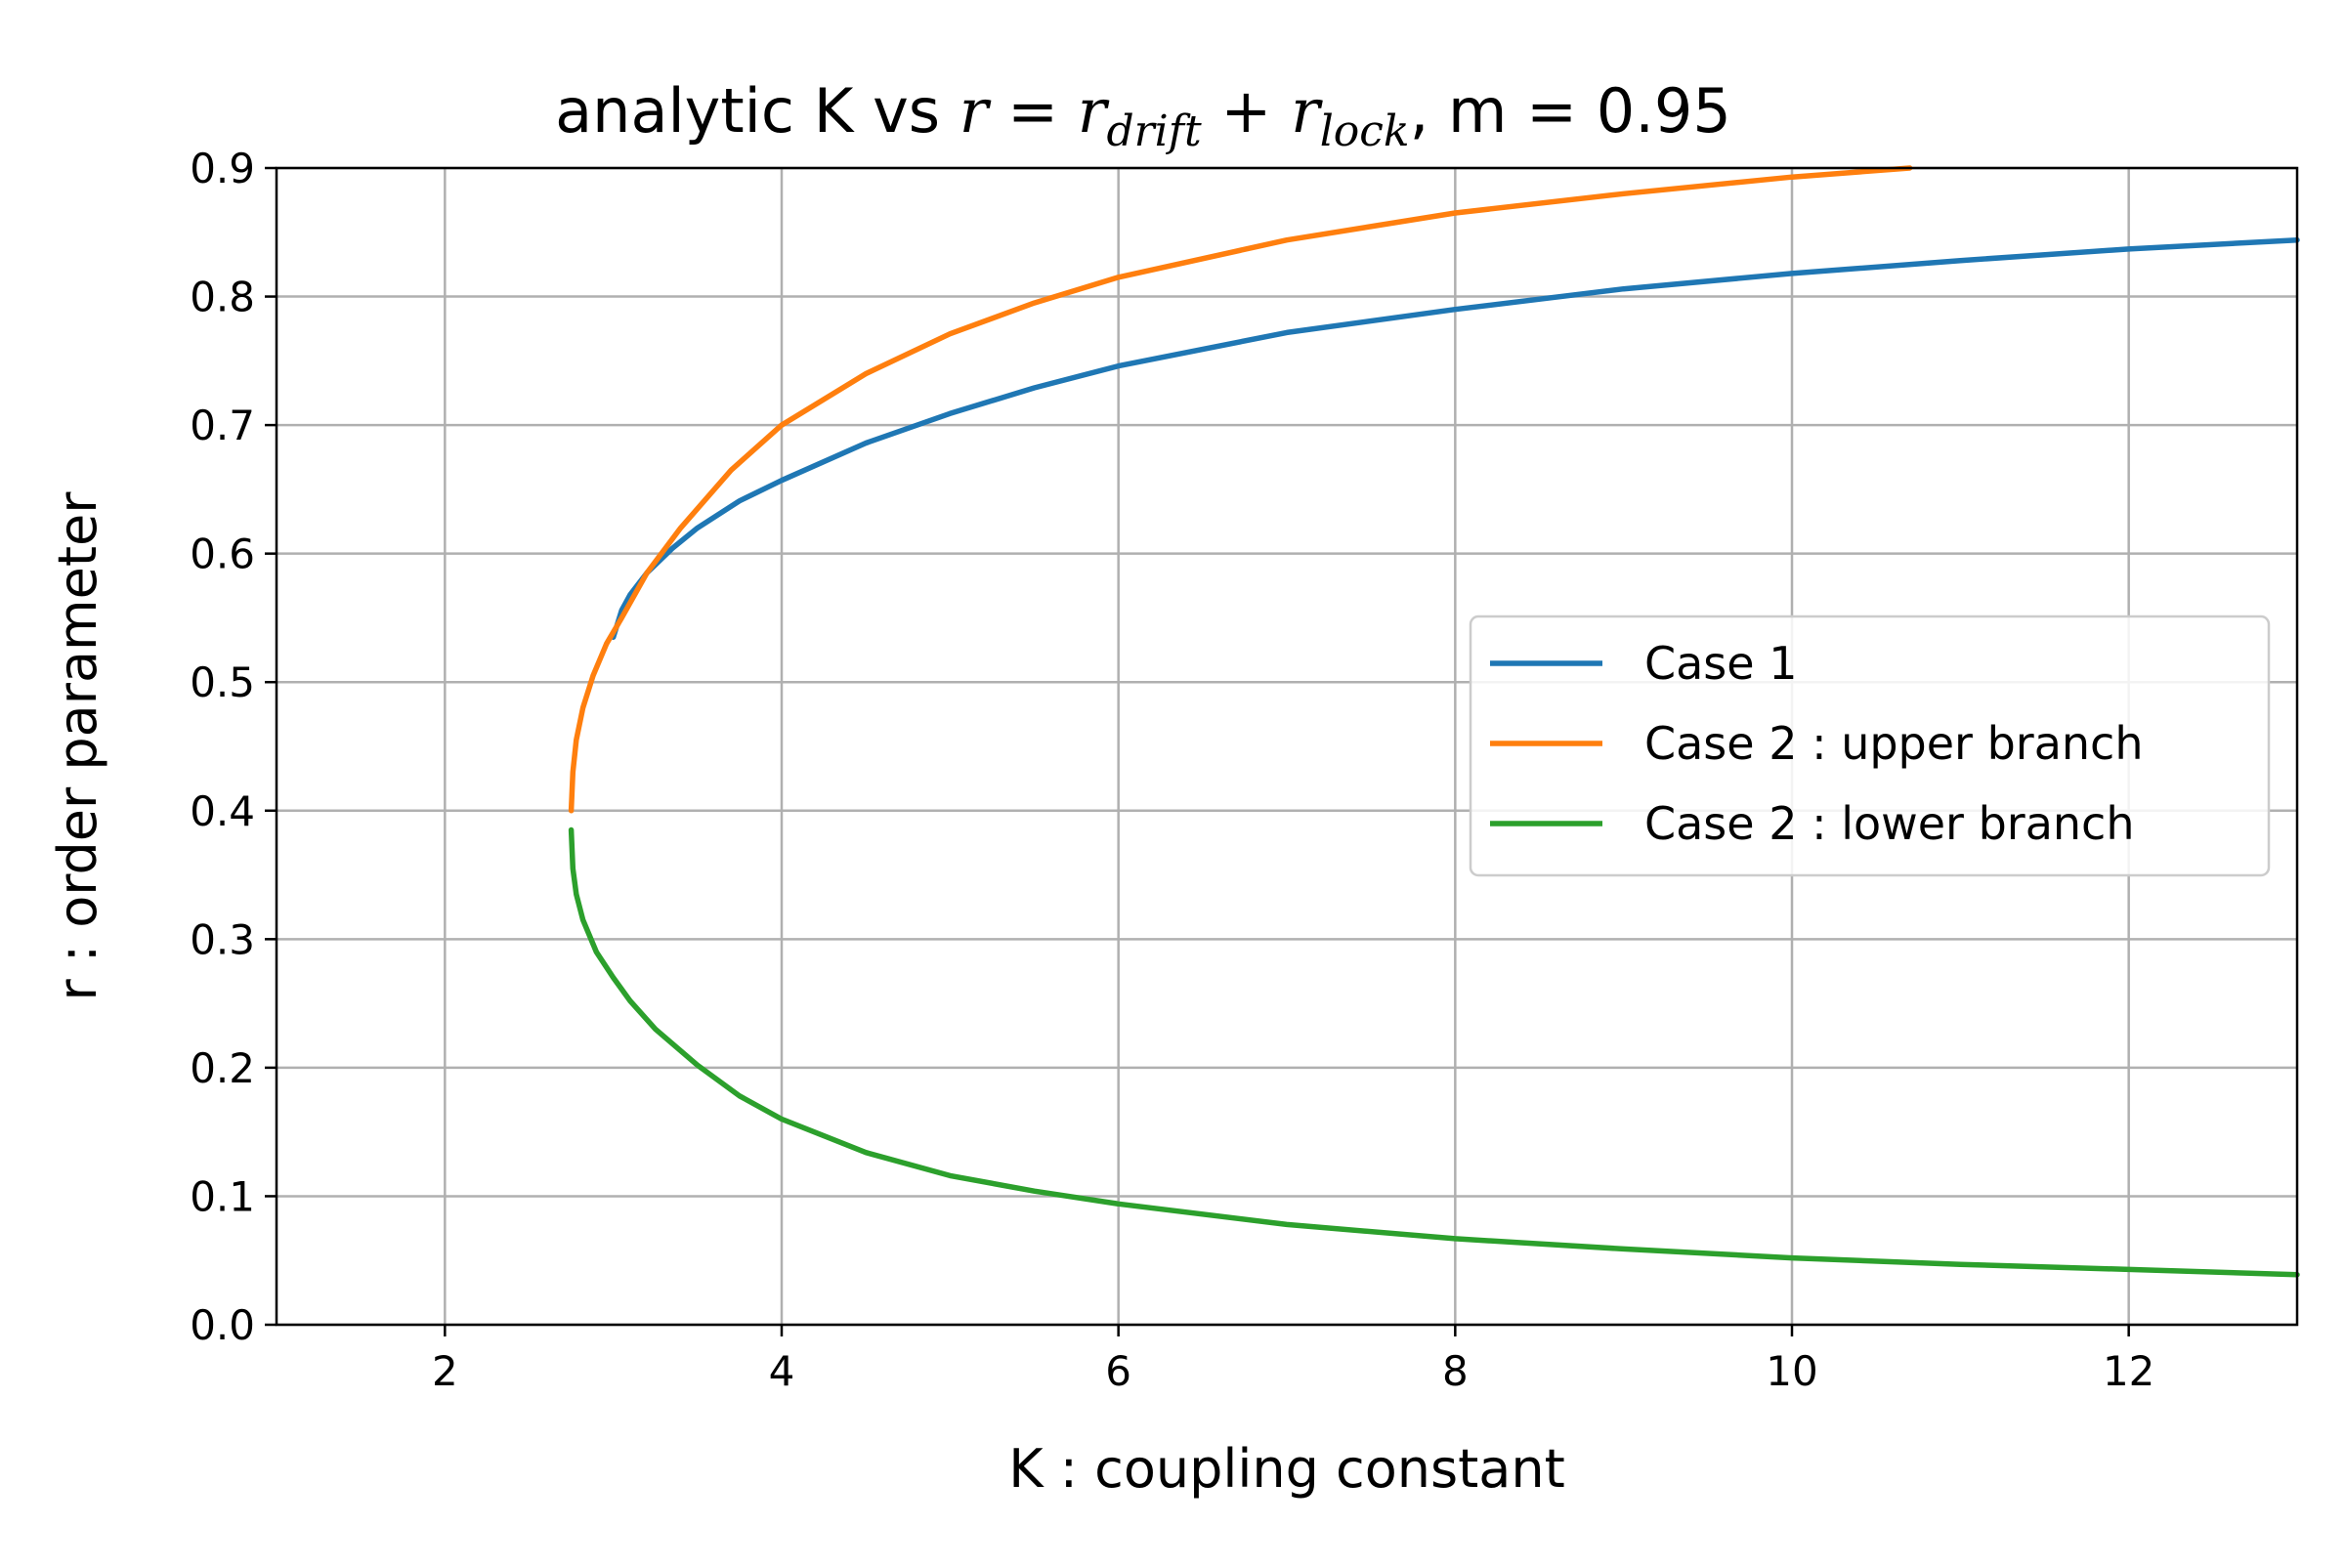 Image resolution: width=2345 pixels, height=1568 pixels. Describe the element at coordinates (1286, 1469) in the screenshot. I see `x-axis-label: K : coupling constant` at that location.